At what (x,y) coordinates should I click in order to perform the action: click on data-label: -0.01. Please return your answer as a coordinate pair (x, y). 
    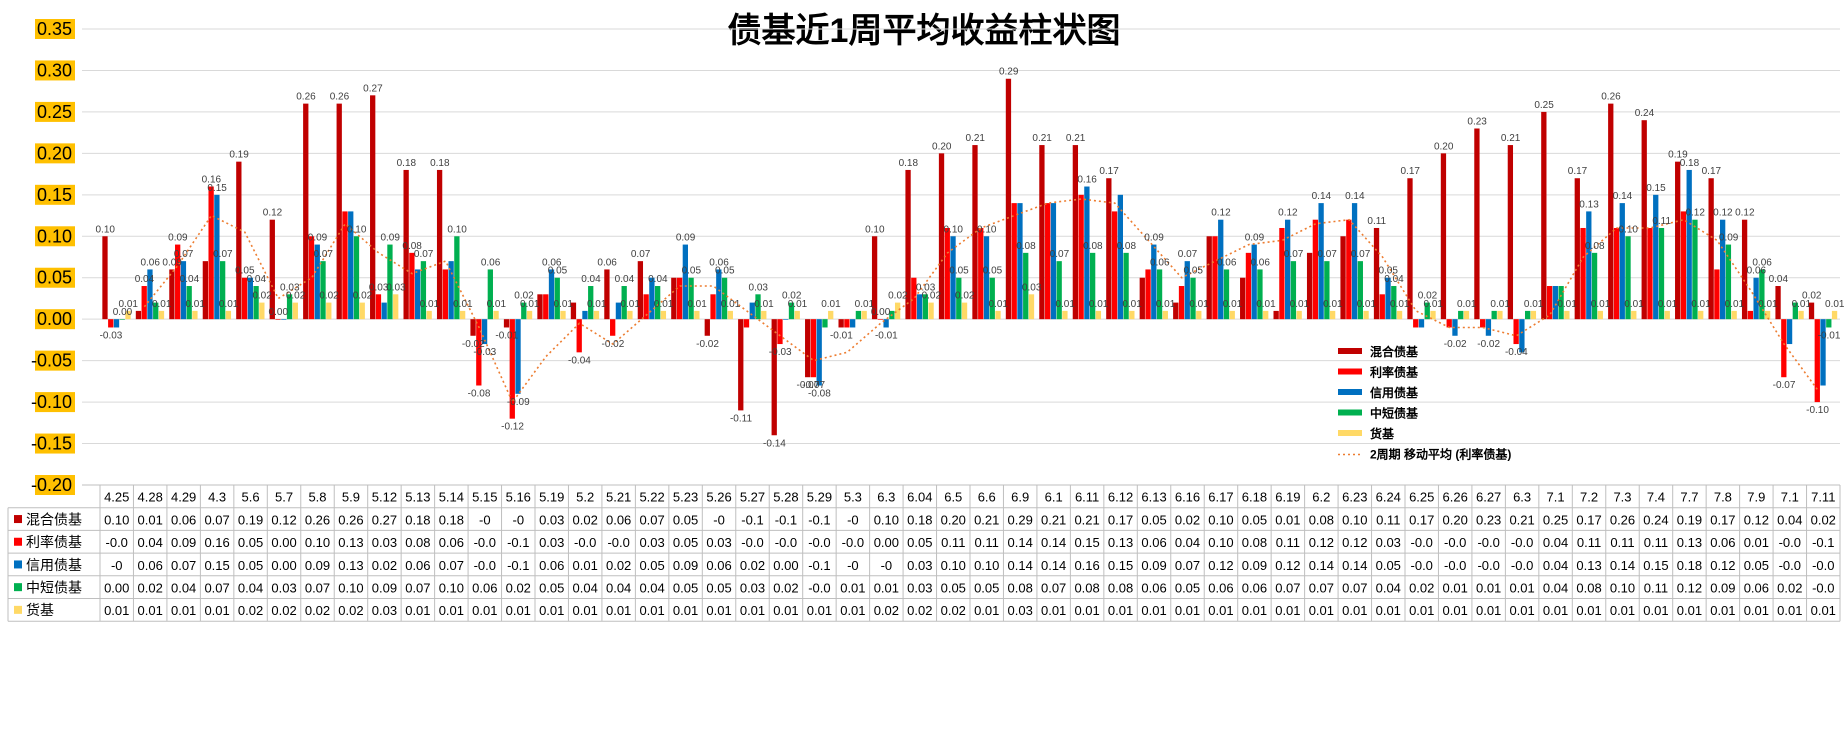
    Looking at the image, I should click on (886, 335).